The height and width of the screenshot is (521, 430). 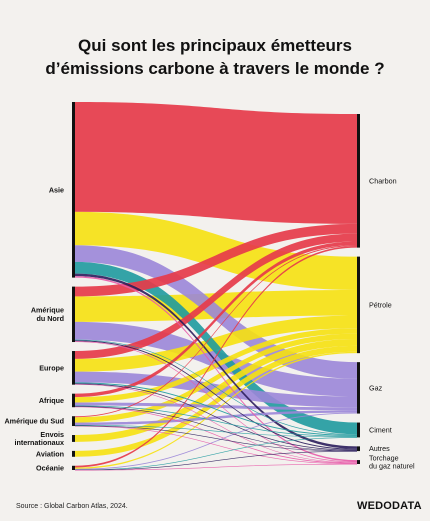 What do you see at coordinates (375, 506) in the screenshot?
I see `logo-part1: WEDO` at bounding box center [375, 506].